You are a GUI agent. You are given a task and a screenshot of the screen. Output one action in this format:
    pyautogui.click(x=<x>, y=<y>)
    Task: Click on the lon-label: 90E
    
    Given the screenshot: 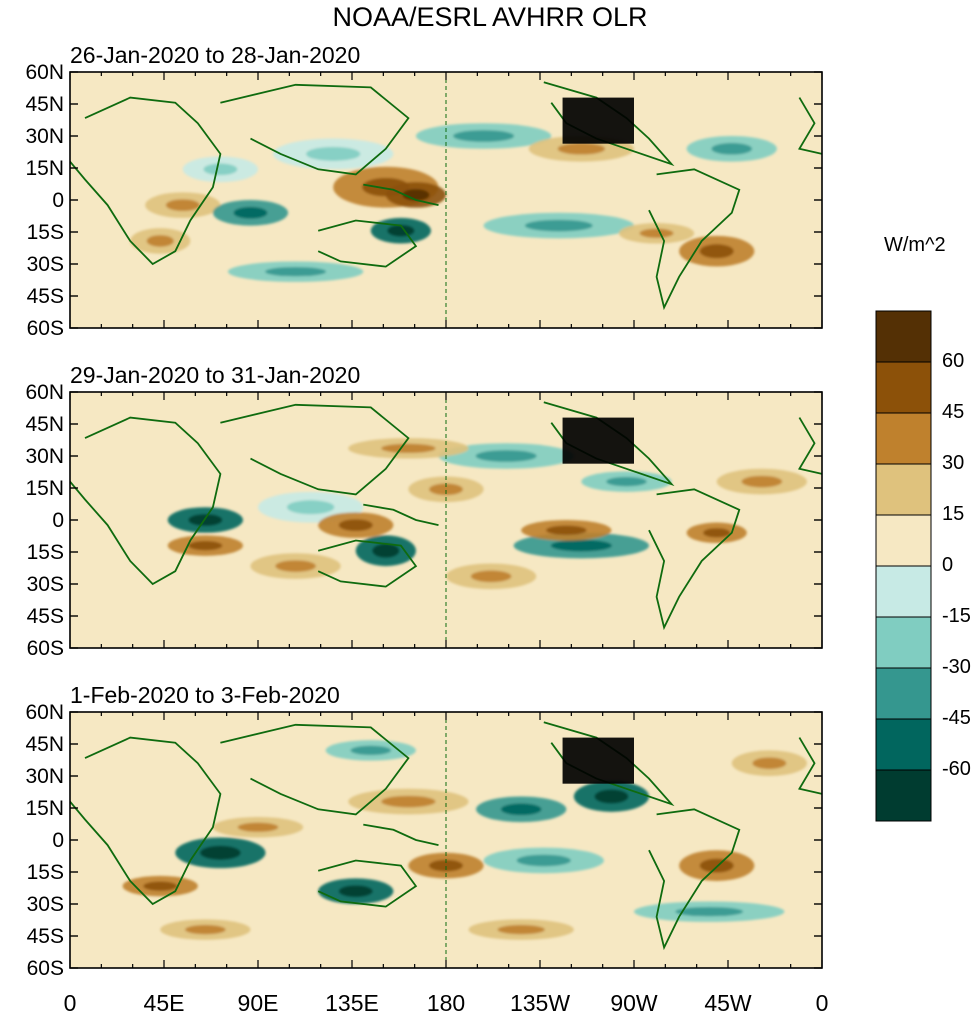 What is the action you would take?
    pyautogui.click(x=258, y=1003)
    